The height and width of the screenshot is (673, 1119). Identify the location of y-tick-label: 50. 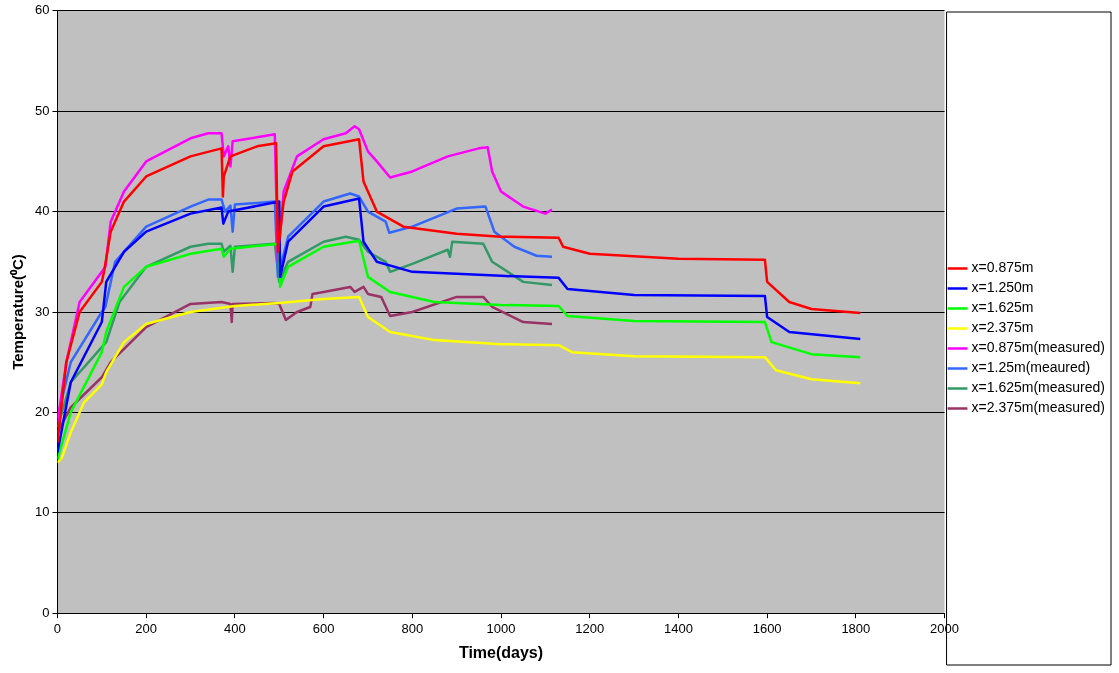
(42, 110).